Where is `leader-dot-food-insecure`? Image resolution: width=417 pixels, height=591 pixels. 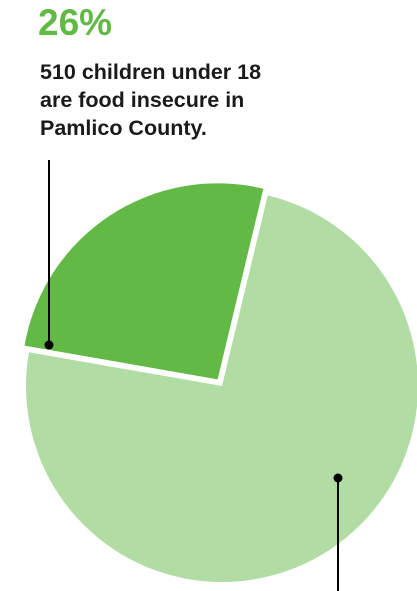 leader-dot-food-insecure is located at coordinates (49, 345).